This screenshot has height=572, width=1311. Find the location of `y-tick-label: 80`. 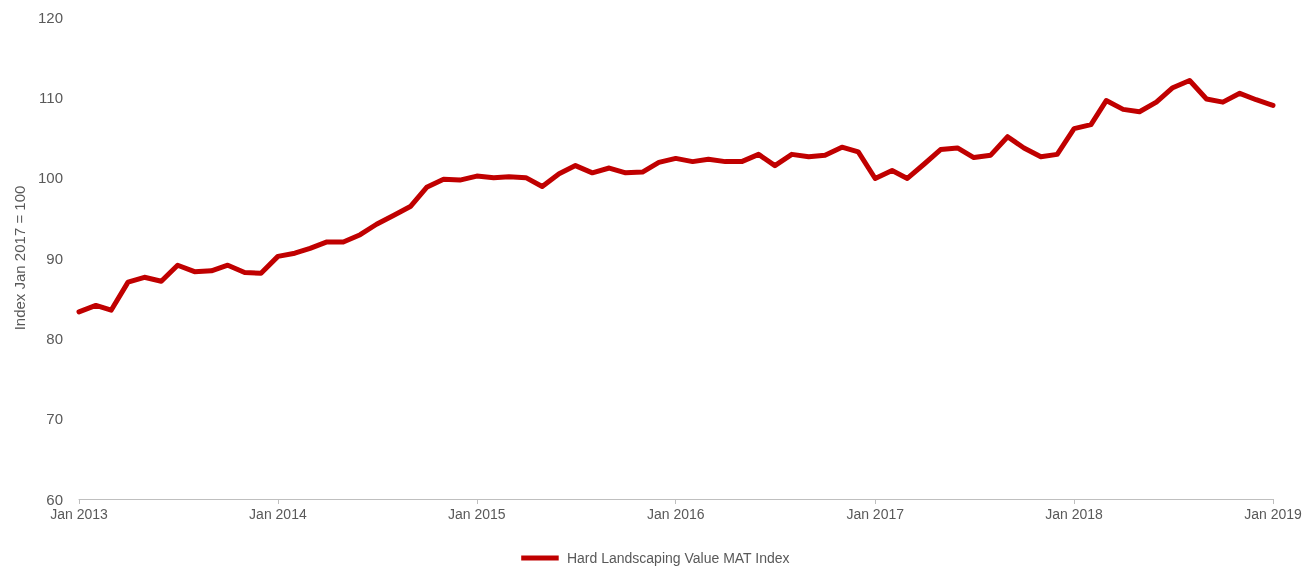

y-tick-label: 80 is located at coordinates (54, 338).